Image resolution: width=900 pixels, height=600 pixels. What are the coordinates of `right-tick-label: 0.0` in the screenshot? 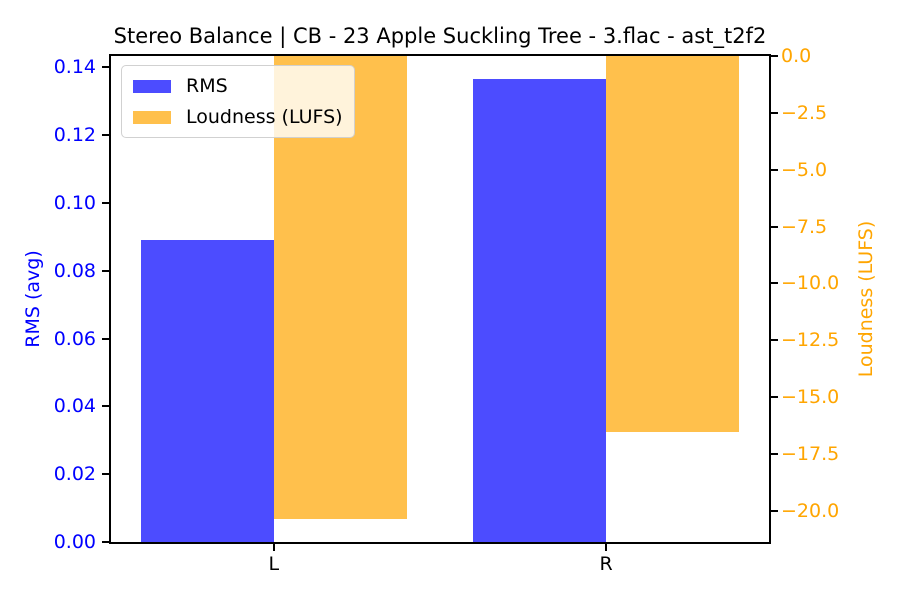 It's located at (796, 56).